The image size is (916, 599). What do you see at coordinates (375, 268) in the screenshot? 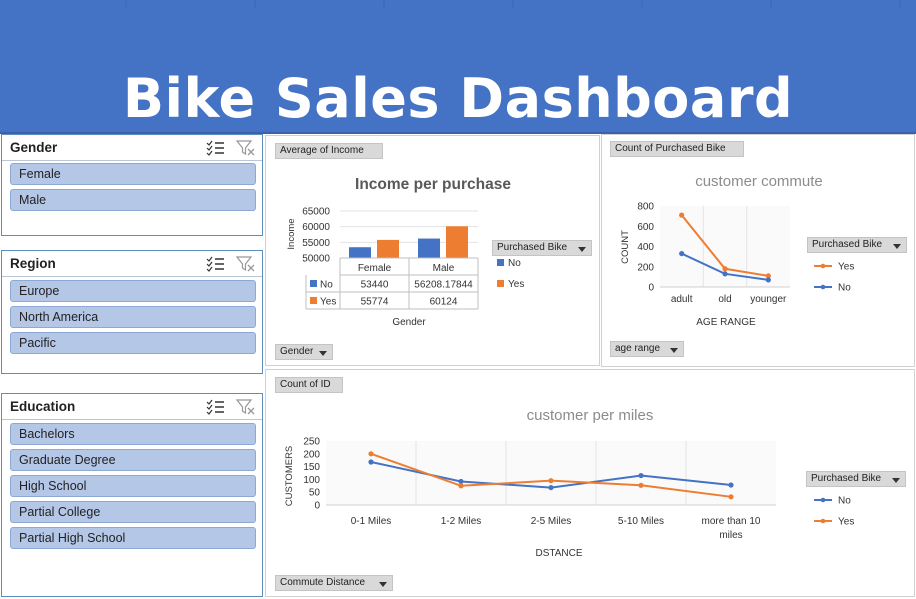
I see `table-header: Female` at bounding box center [375, 268].